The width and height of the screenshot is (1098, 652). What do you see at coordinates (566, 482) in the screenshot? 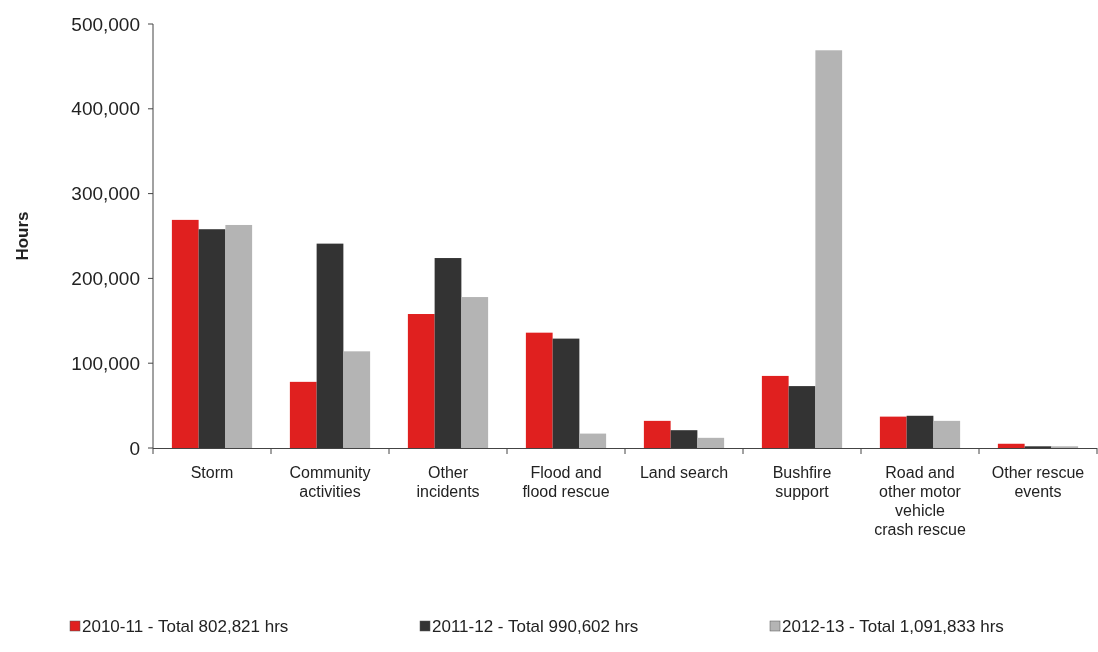
I see `x-tick-label: Flood and flood rescue` at bounding box center [566, 482].